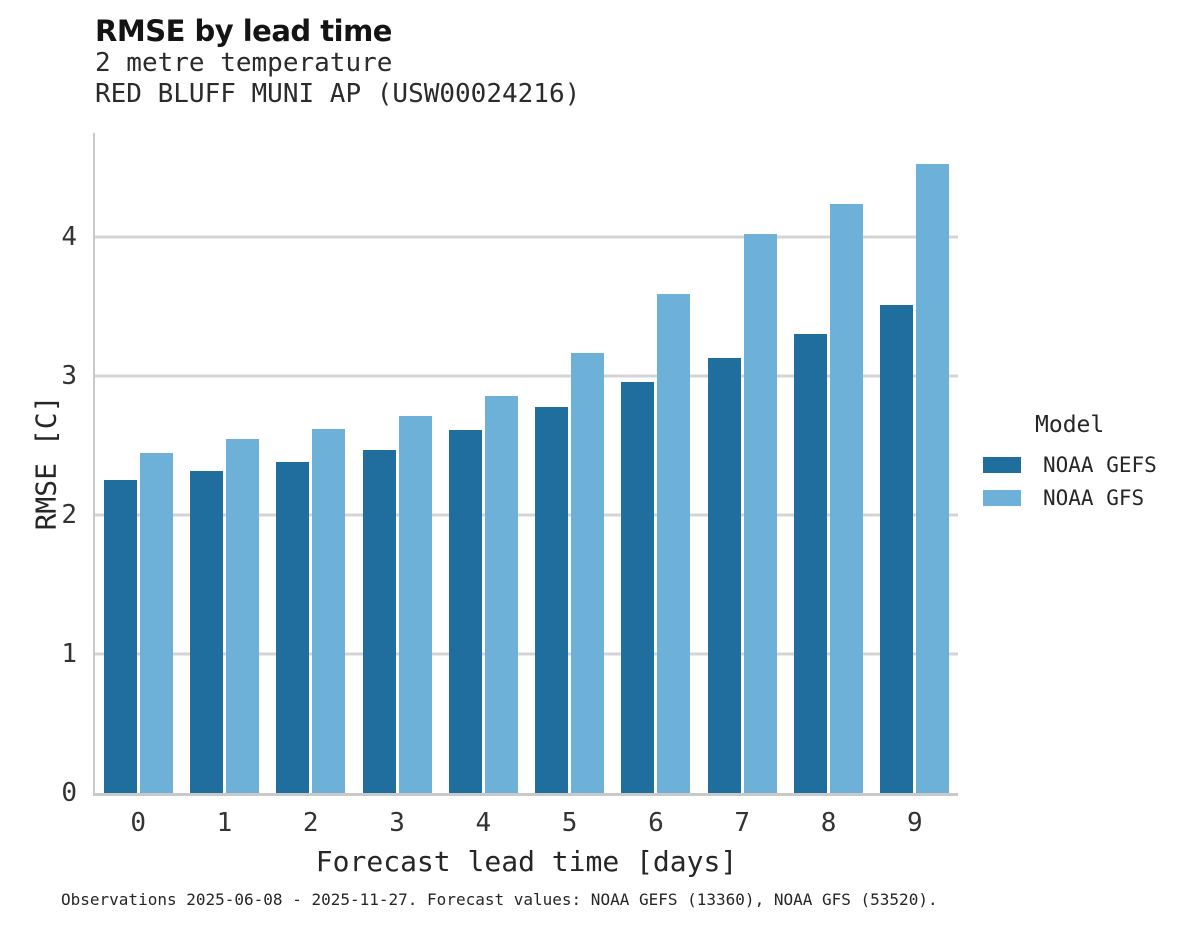 The image size is (1195, 928). I want to click on legend: Model NOAA GEFS NOAA GFS, so click(1070, 463).